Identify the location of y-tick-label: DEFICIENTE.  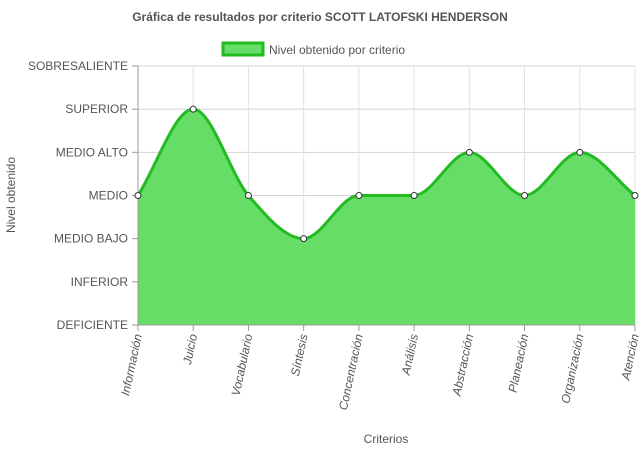
(92, 325).